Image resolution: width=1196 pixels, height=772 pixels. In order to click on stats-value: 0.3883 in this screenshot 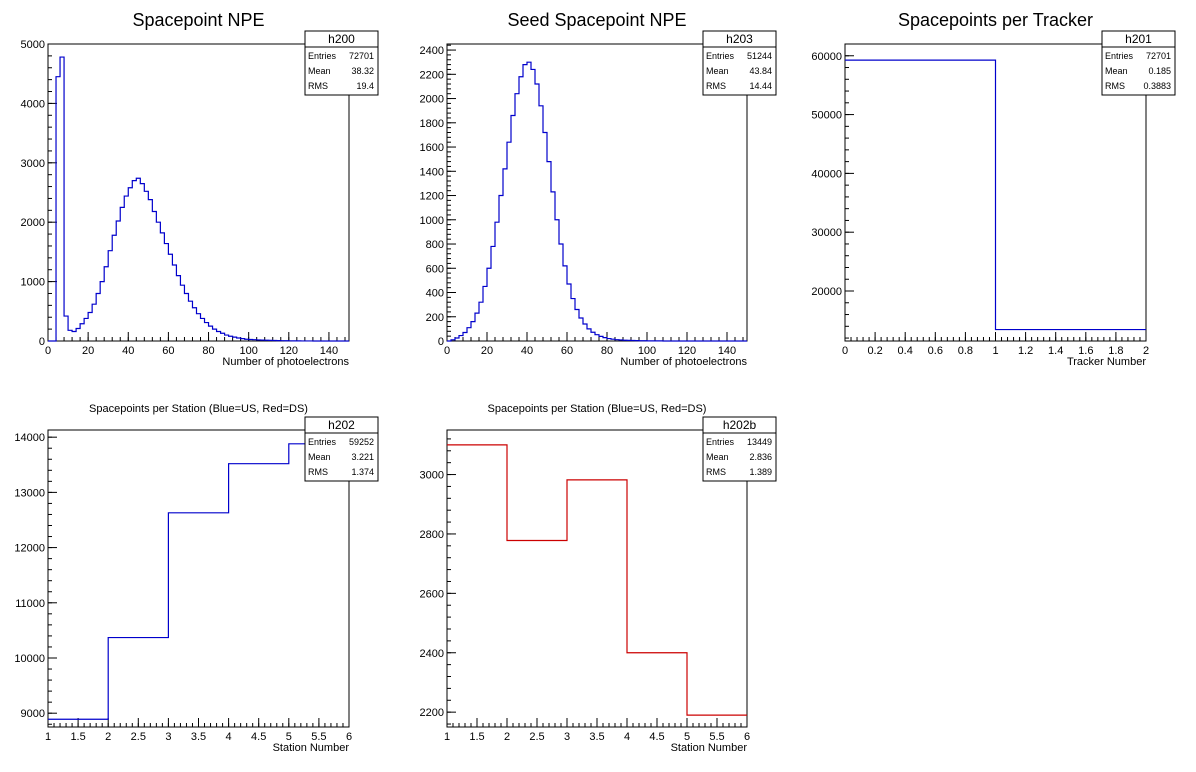, I will do `click(1157, 86)`.